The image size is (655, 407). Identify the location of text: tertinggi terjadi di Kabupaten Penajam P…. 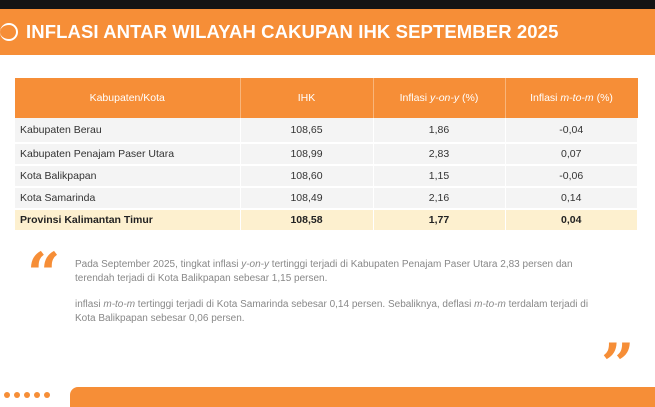
(324, 271).